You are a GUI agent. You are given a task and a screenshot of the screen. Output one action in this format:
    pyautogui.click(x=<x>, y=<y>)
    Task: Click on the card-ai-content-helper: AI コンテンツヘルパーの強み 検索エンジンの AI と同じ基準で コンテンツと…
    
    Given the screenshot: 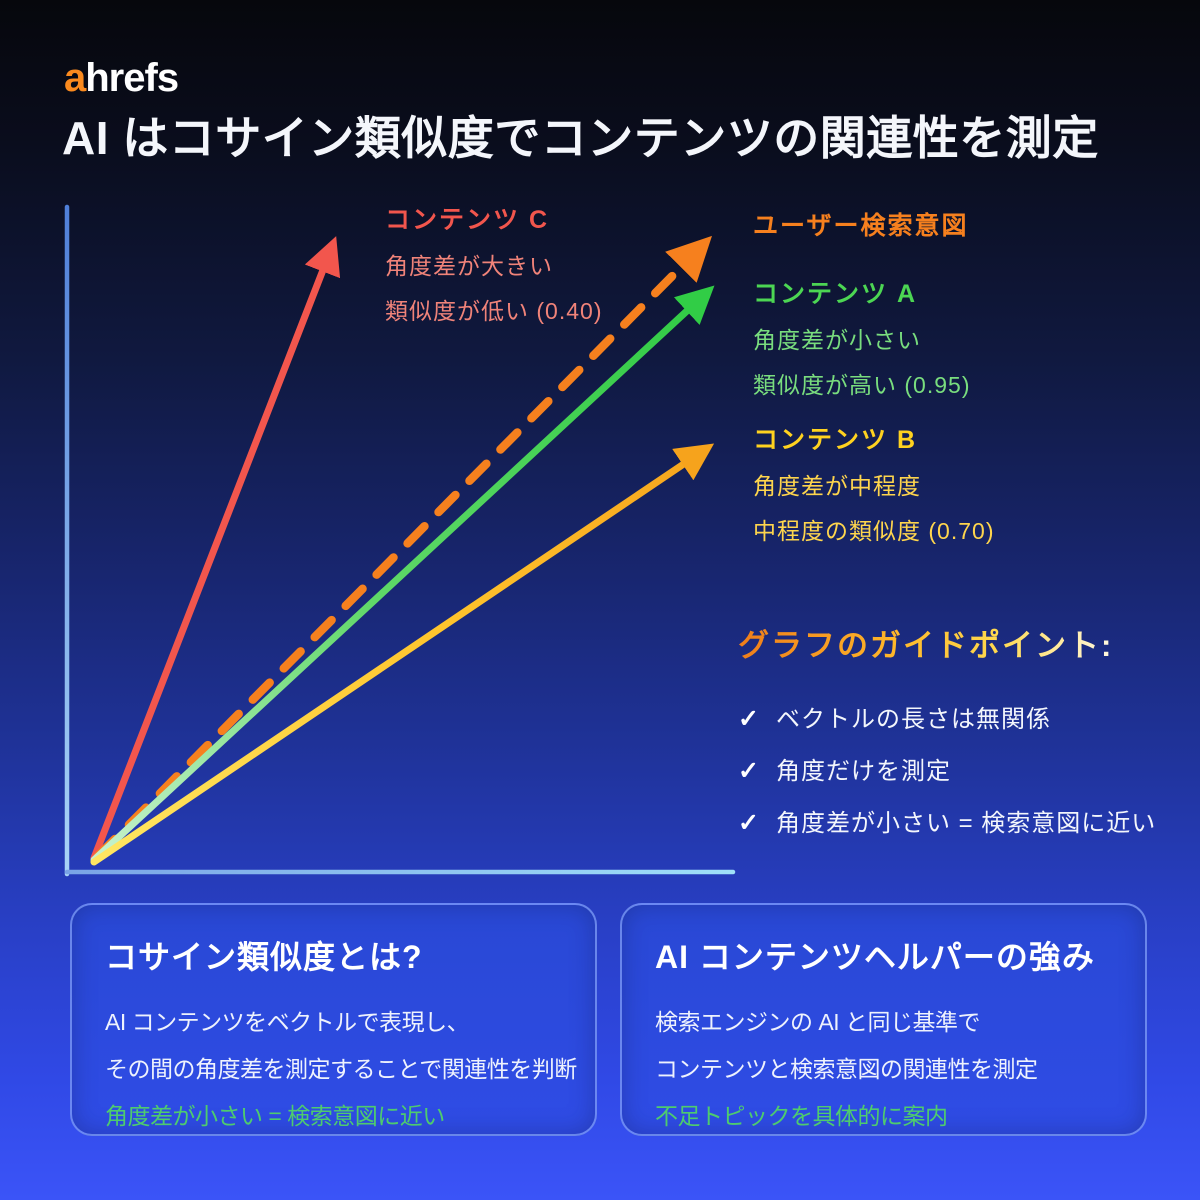 What is the action you would take?
    pyautogui.click(x=883, y=1019)
    